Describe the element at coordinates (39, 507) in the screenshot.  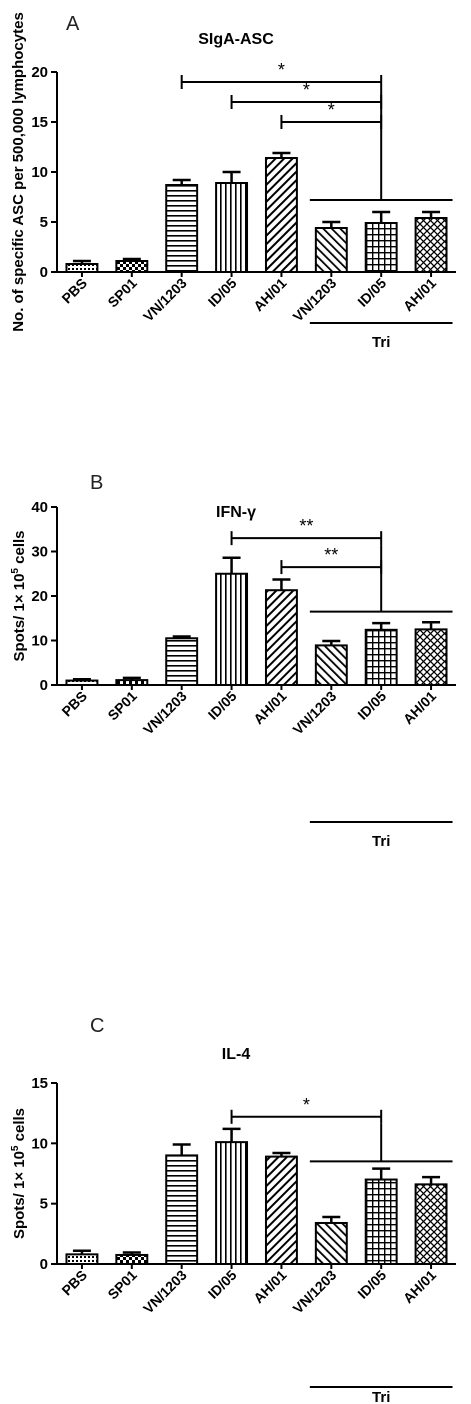
I see `y-tick-label: 40` at that location.